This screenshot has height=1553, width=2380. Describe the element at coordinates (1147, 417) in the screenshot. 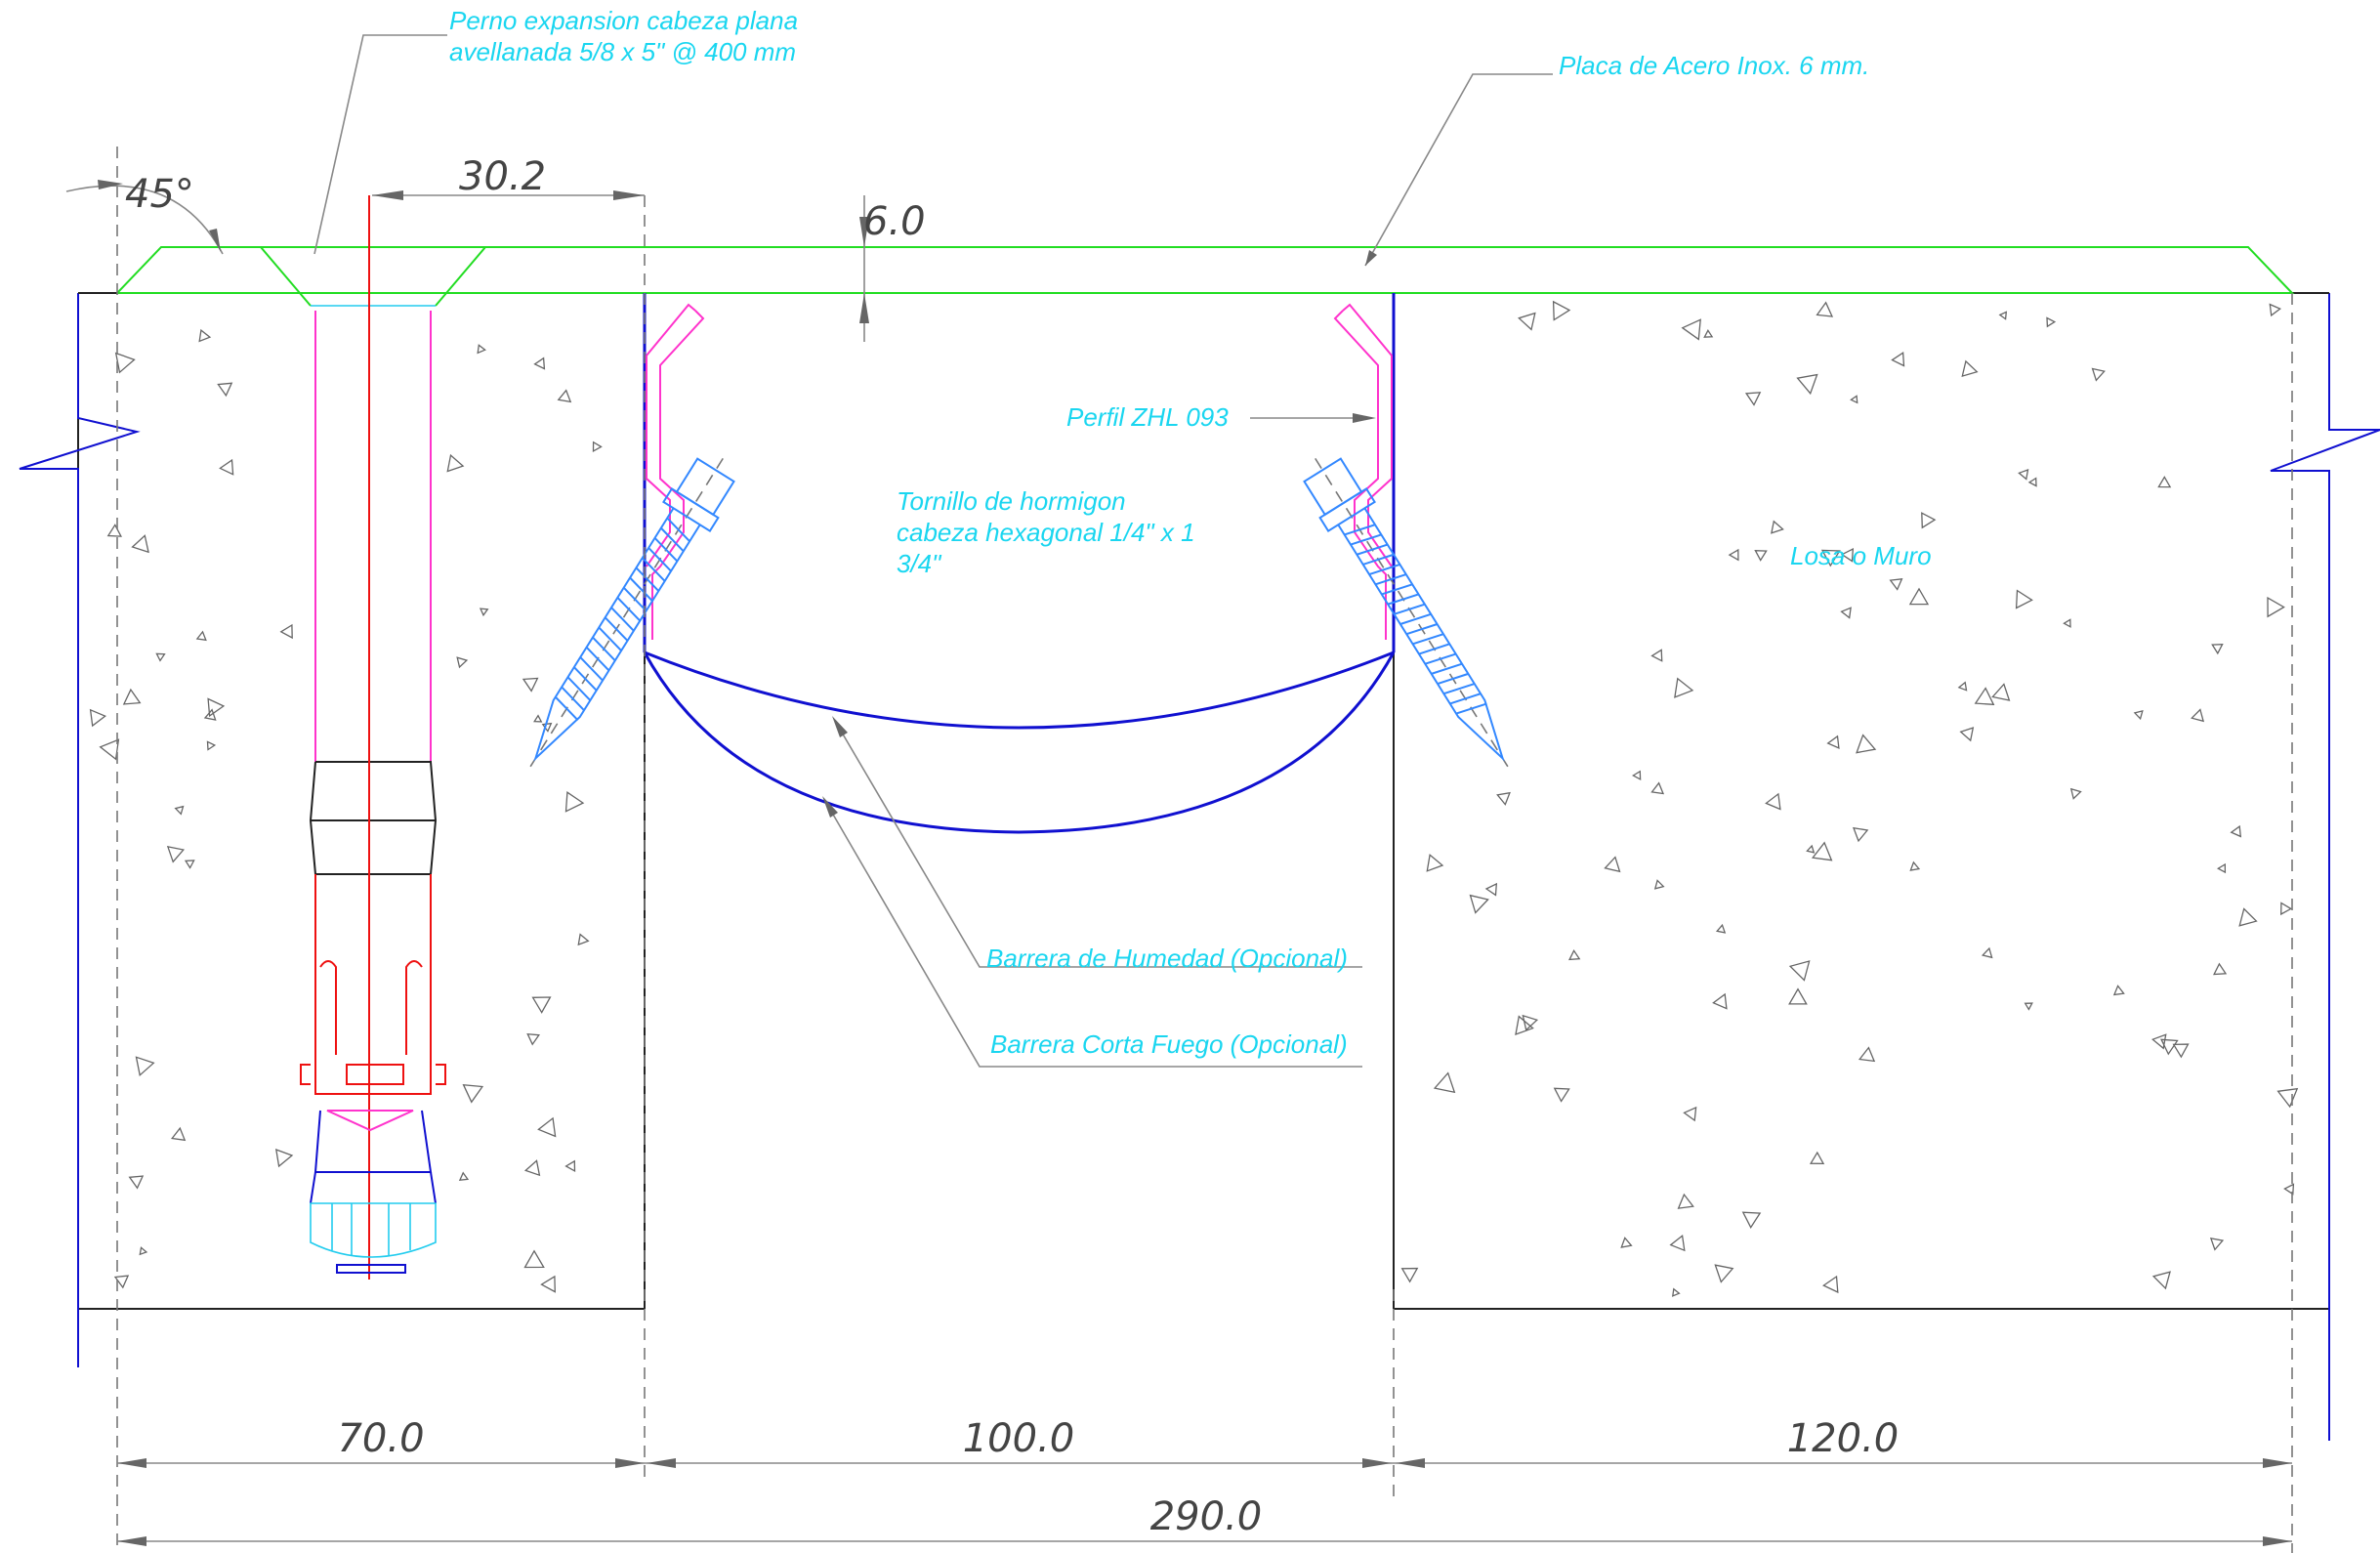

I see `profile-label: Perfil ZHL 093` at that location.